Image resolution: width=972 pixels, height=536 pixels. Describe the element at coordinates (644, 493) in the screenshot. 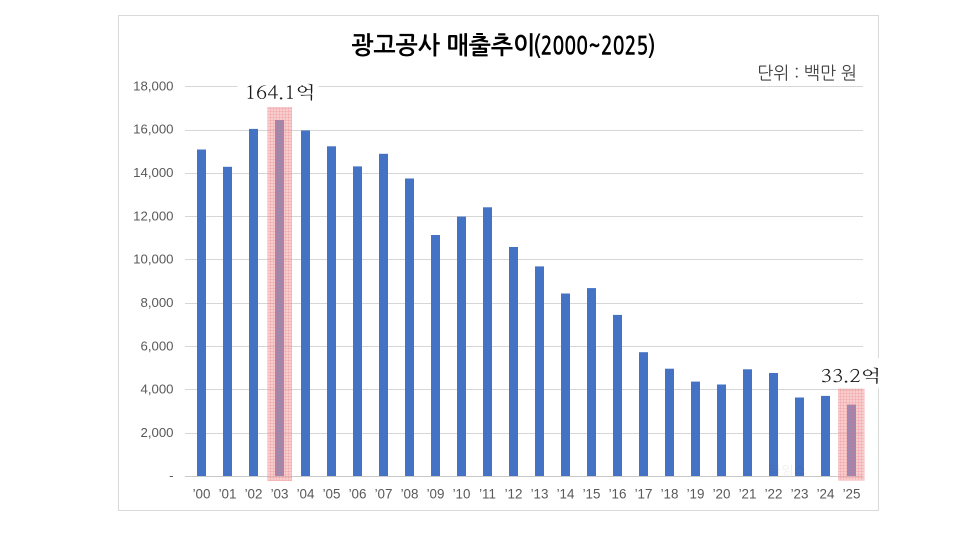

I see `svg-text: ’17` at that location.